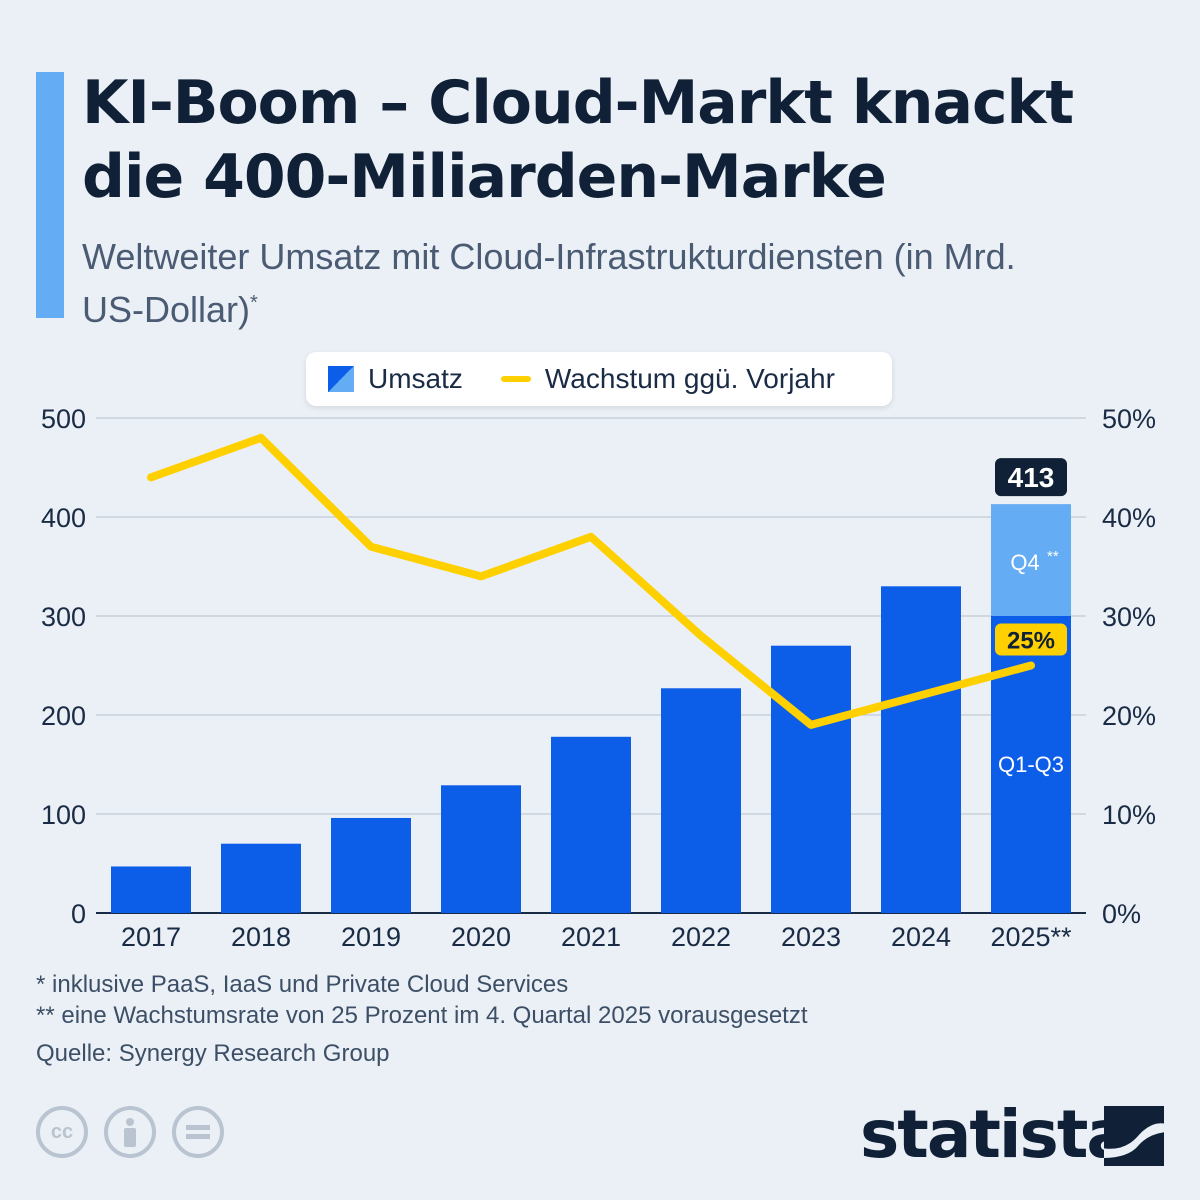 The width and height of the screenshot is (1200, 1200). Describe the element at coordinates (591, 937) in the screenshot. I see `x-tick-label: 2021` at that location.